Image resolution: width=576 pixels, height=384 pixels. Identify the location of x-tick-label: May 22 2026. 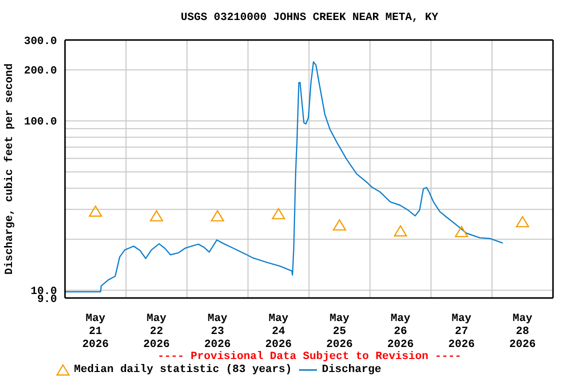
(156, 332).